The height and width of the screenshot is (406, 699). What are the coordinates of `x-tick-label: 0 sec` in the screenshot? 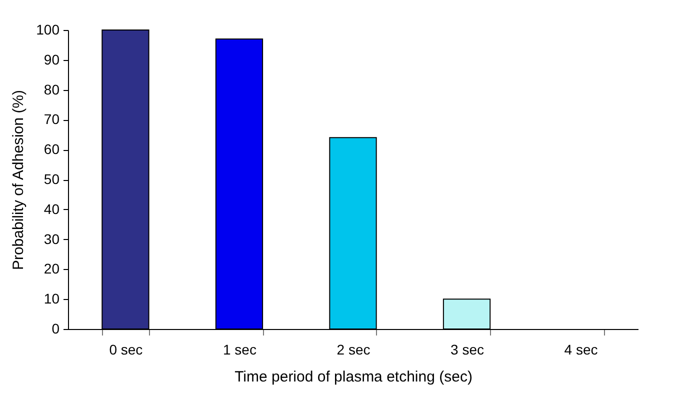 It's located at (126, 350).